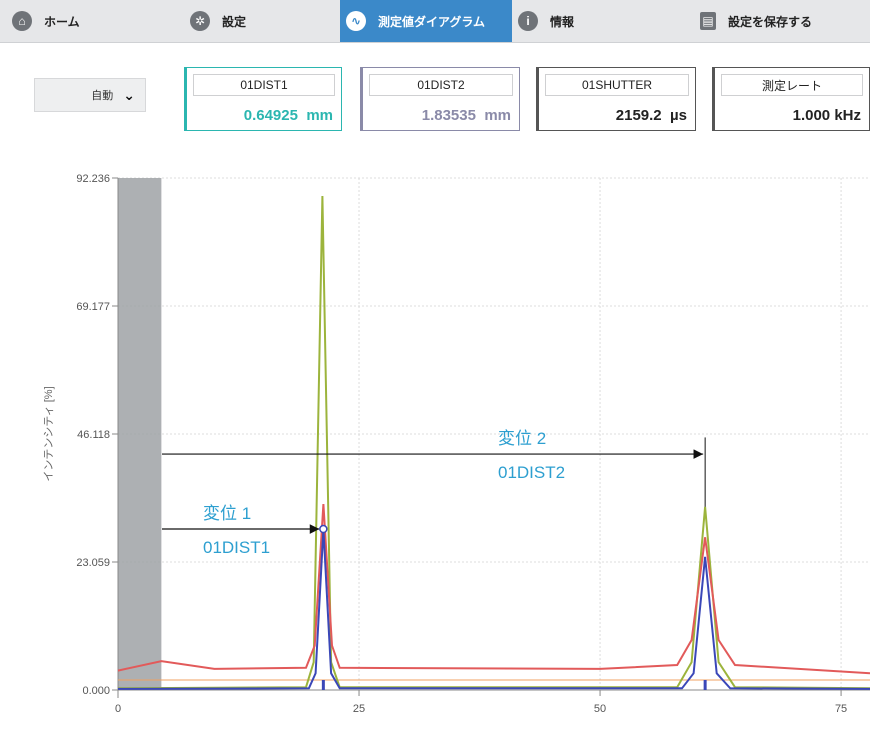 This screenshot has height=734, width=870. I want to click on x-tick-label: 0, so click(118, 709).